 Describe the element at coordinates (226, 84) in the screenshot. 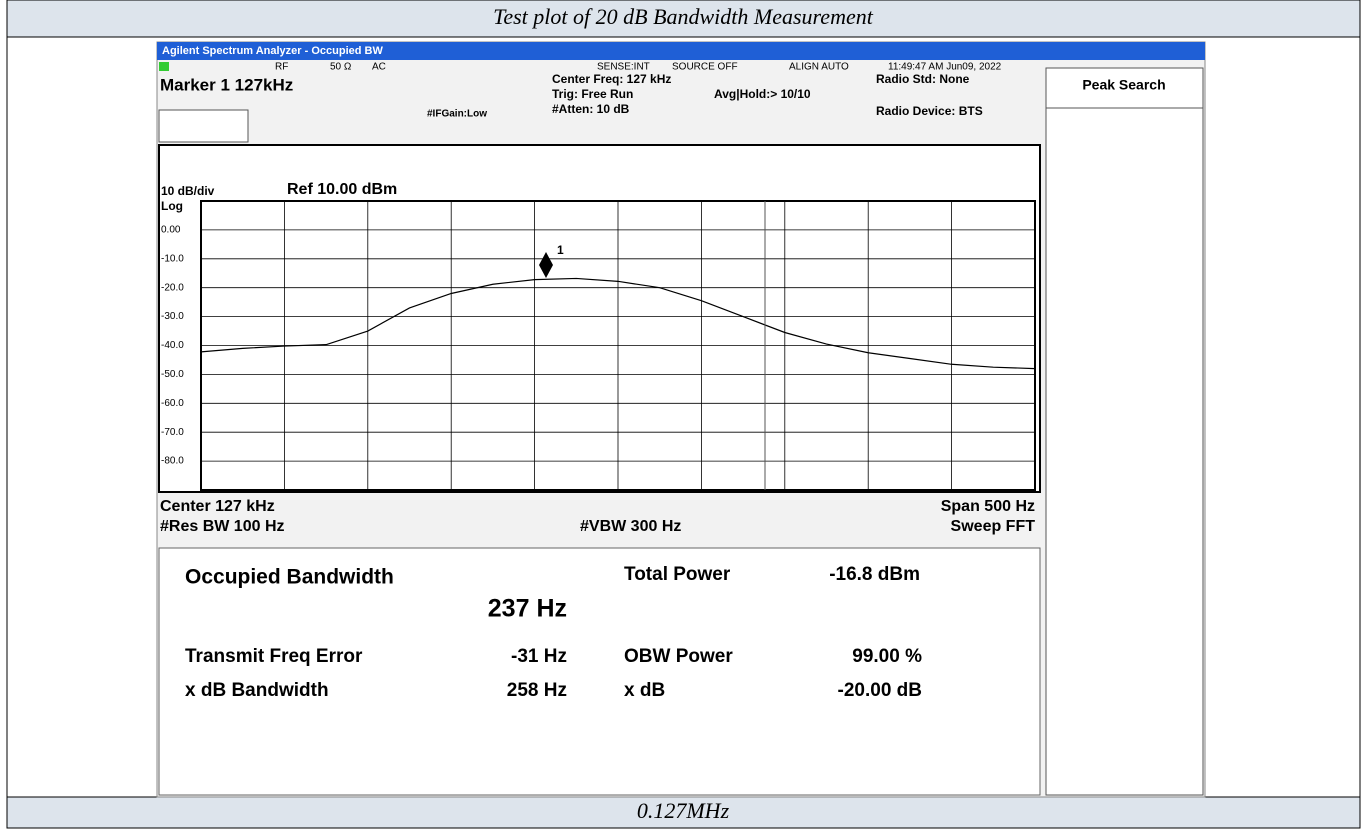

I see `marker-readout: Marker 1 127kHz` at that location.